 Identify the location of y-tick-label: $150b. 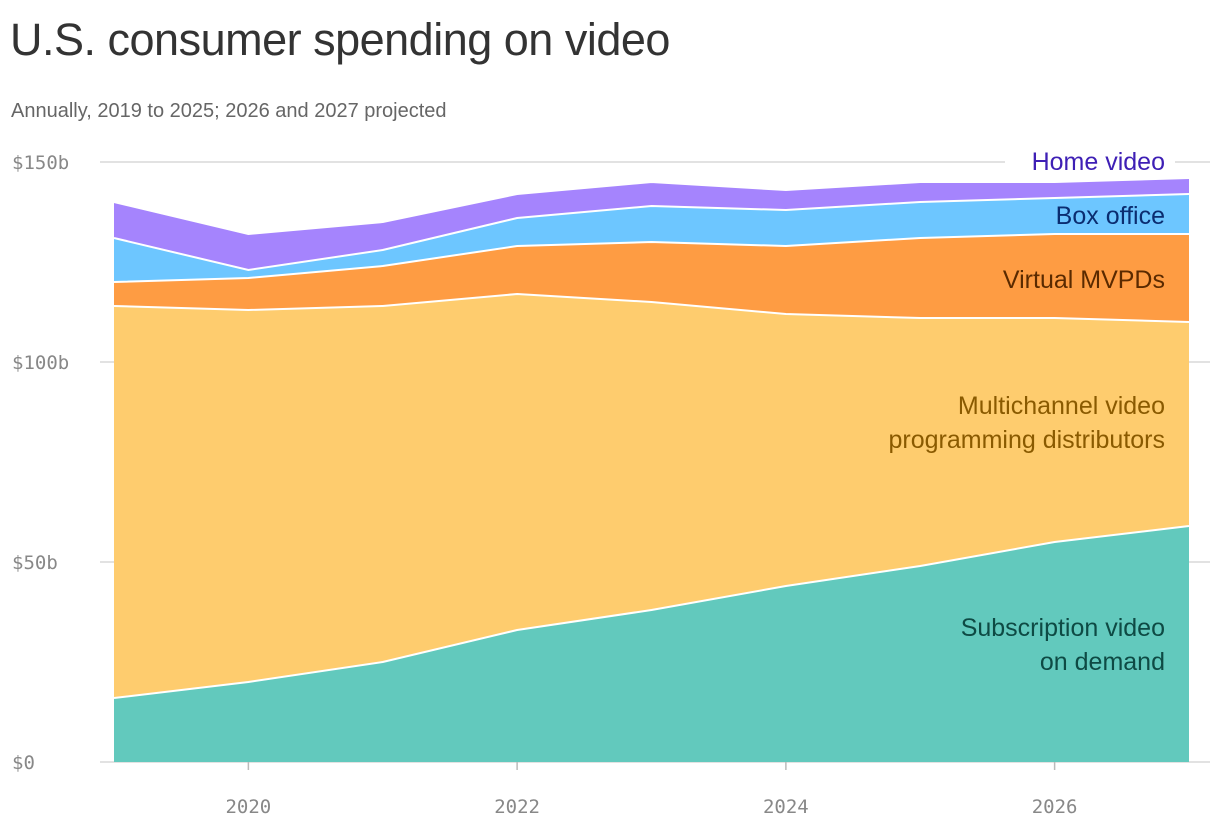
(40, 163).